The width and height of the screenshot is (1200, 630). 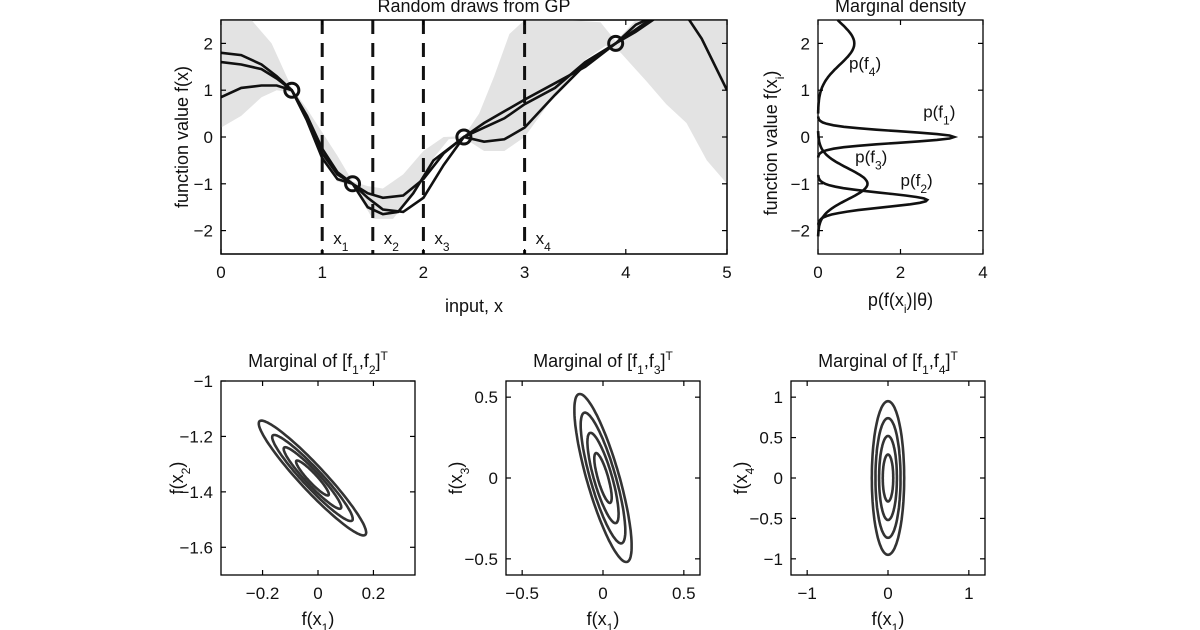 I want to click on m13-x-tick-label: 0, so click(x=602, y=593).